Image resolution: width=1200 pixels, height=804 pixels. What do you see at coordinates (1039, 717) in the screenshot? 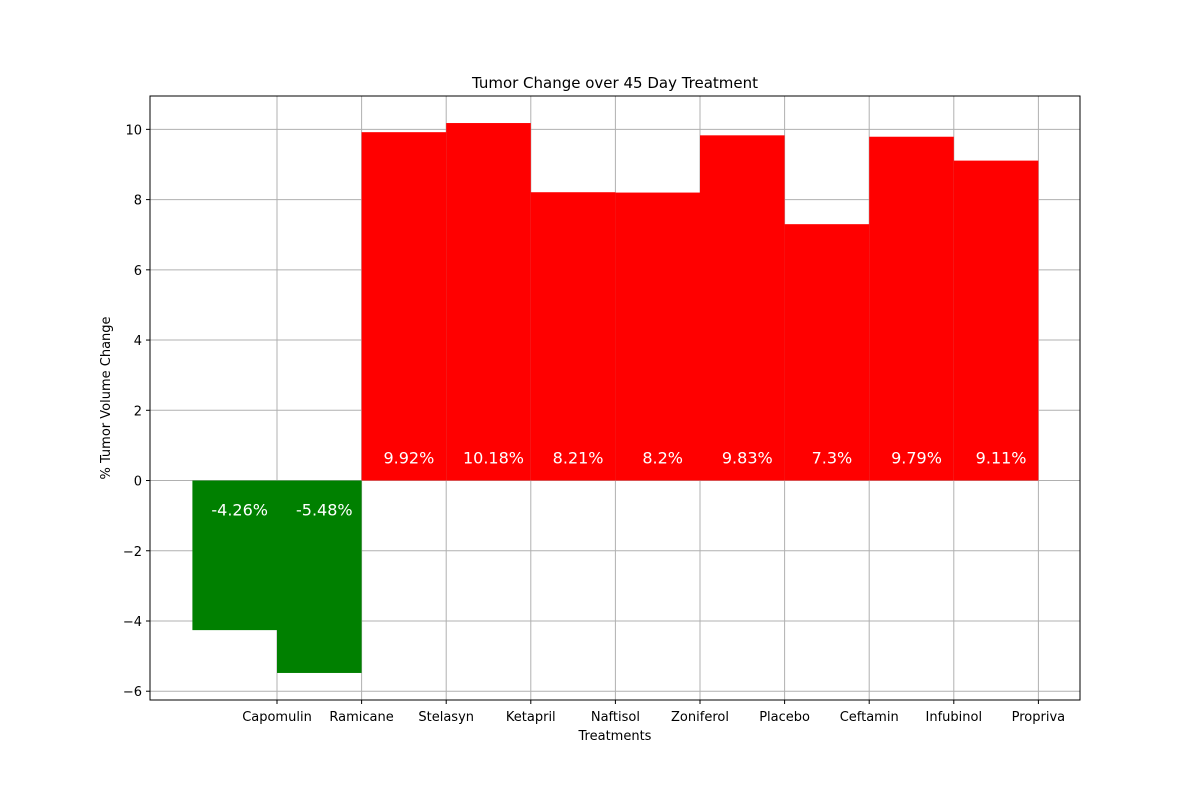
I see `x-tick-label: Propriva` at bounding box center [1039, 717].